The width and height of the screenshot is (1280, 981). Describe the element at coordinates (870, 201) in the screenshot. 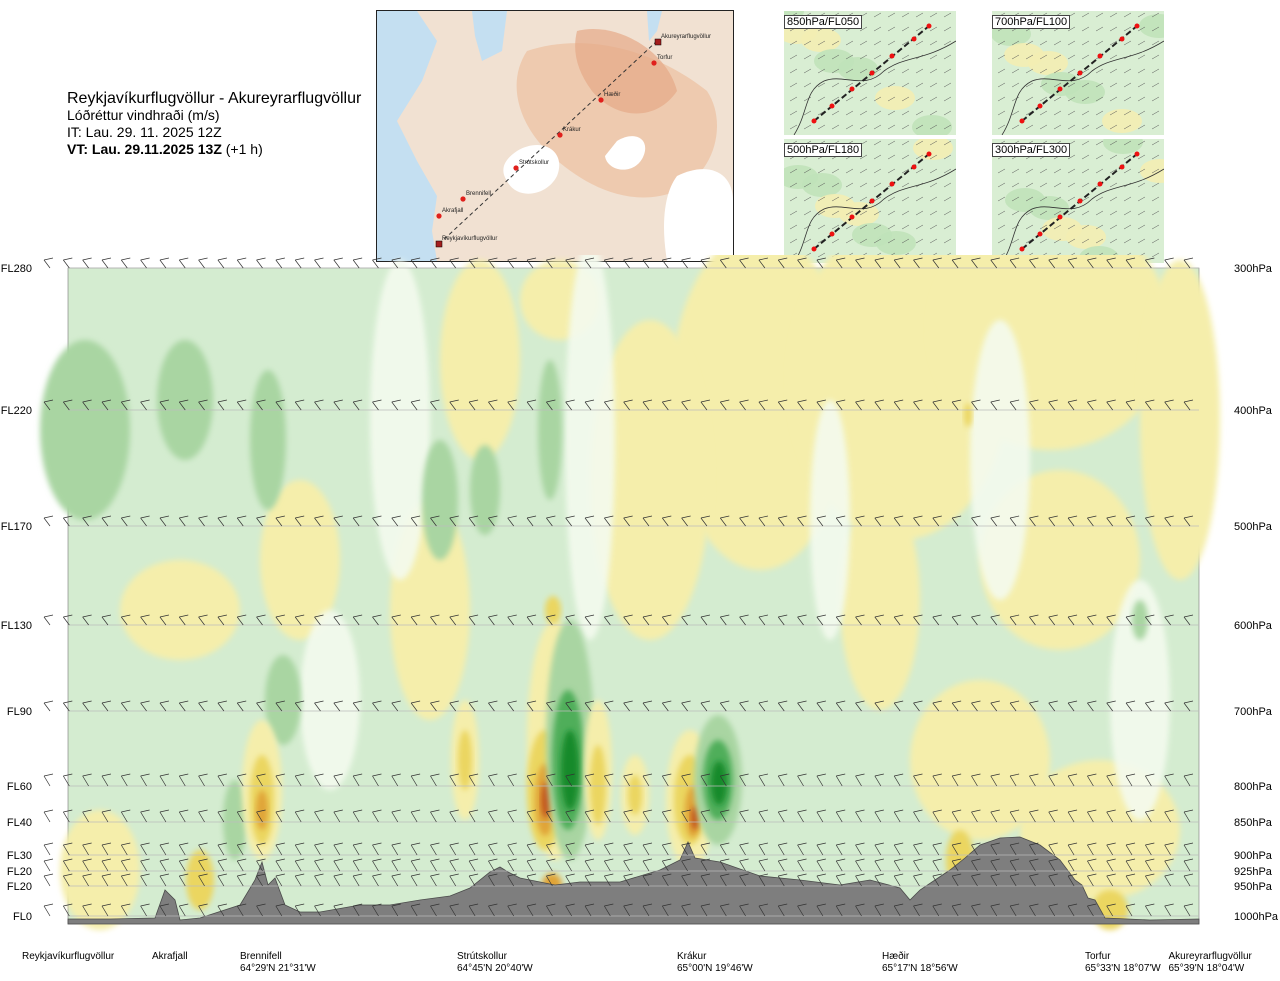

I see `thumbnail-500hpa: 500hPa/FL180` at that location.